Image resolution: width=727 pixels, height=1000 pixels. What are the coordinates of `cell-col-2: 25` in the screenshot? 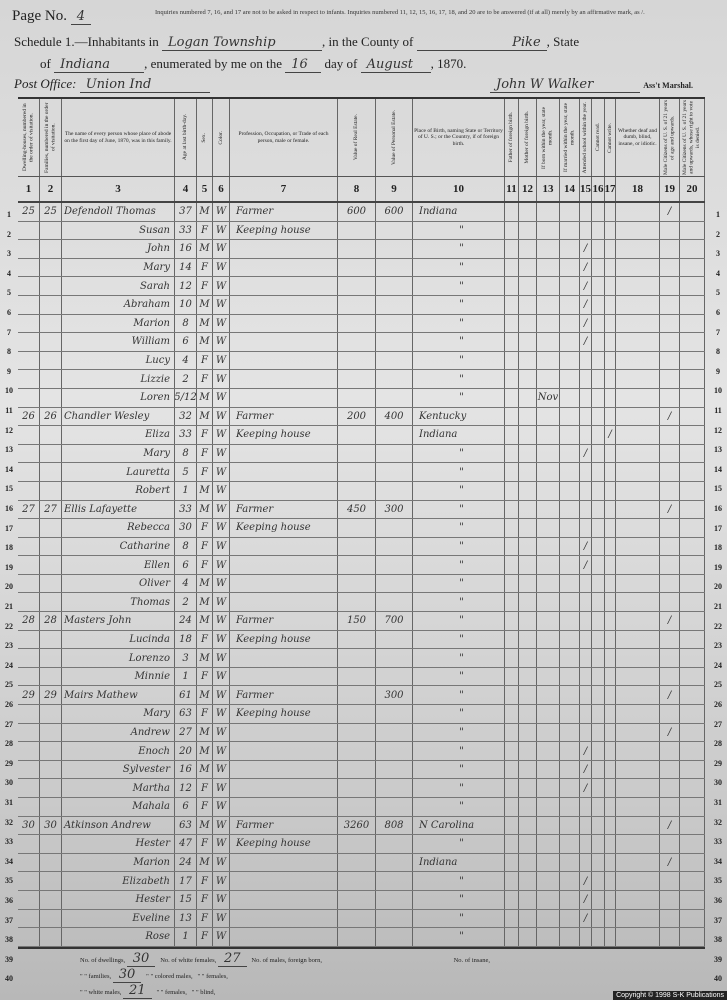 It's located at (51, 212).